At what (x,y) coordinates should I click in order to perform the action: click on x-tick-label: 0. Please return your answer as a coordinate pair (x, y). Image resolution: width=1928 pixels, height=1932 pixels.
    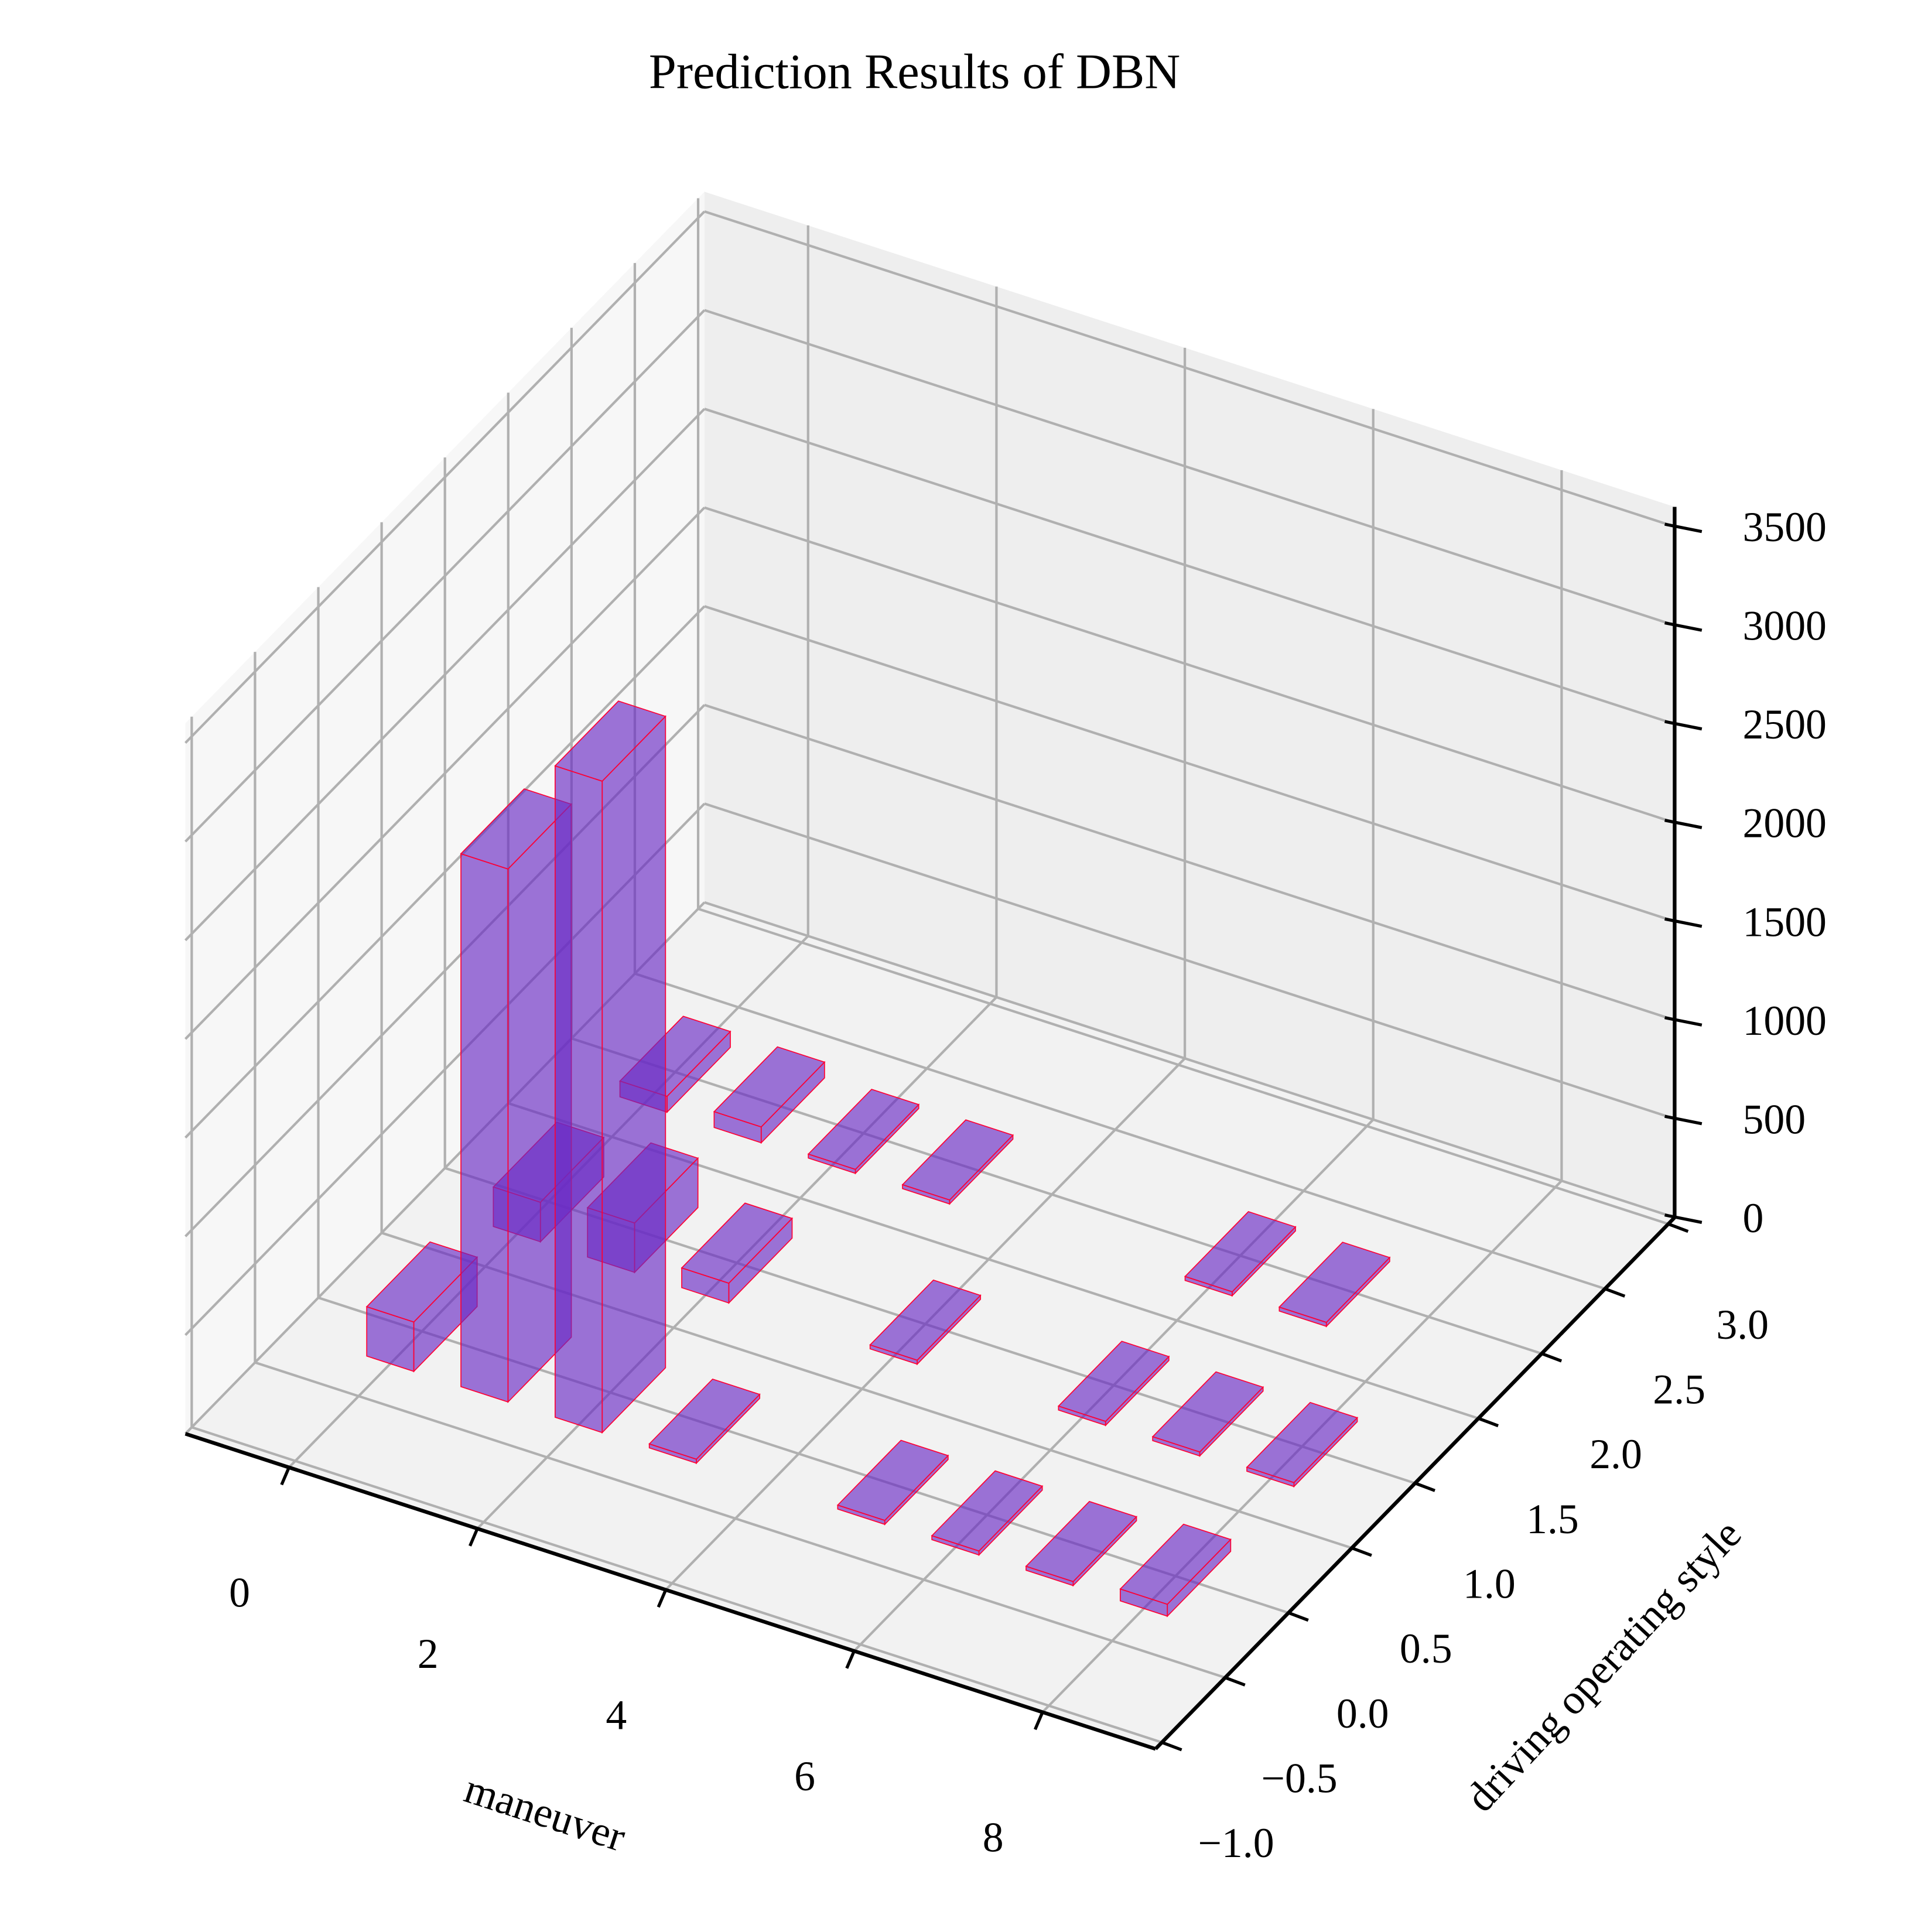
    Looking at the image, I should click on (239, 1592).